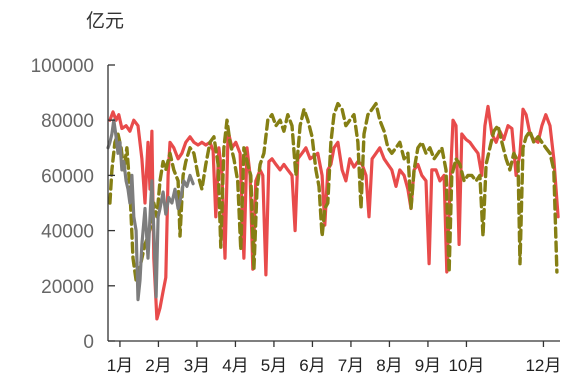 The width and height of the screenshot is (567, 379). I want to click on x-tick-label: 10月, so click(466, 365).